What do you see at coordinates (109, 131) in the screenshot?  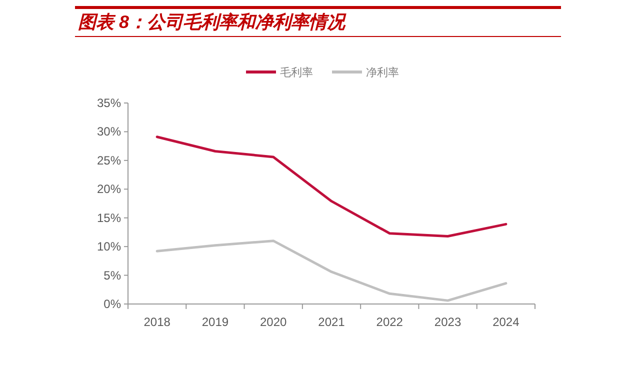 I see `y-tick-label: 30%` at bounding box center [109, 131].